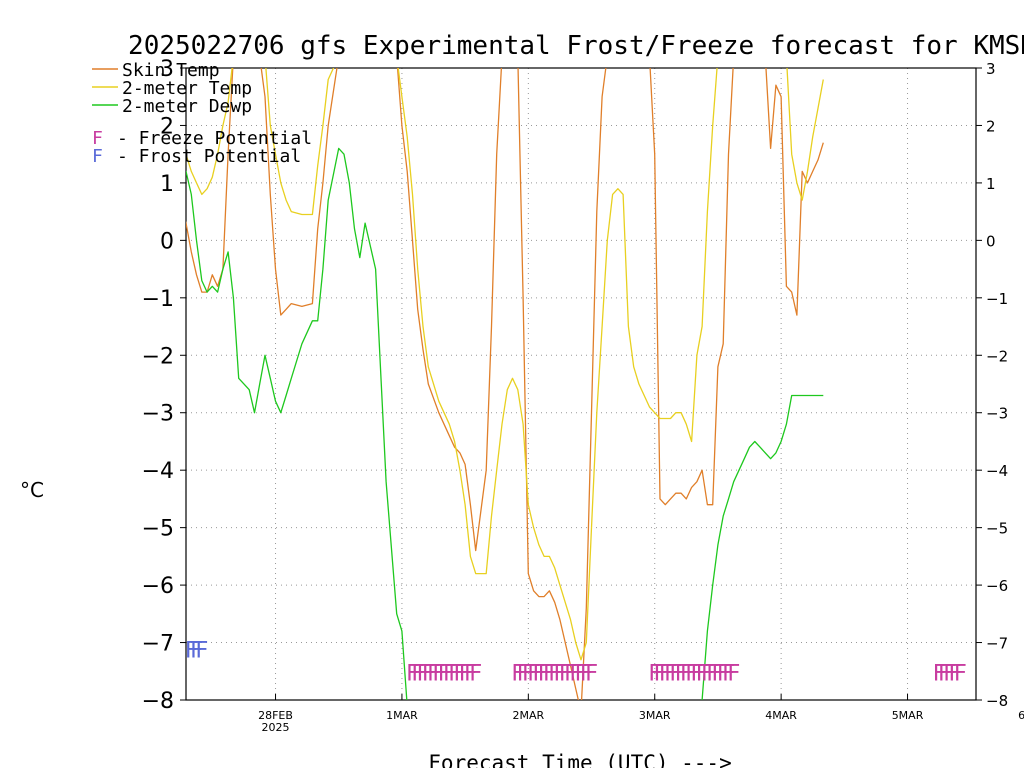 The image size is (1024, 768). What do you see at coordinates (665, 673) in the screenshot?
I see `marker-f-3-2: F` at bounding box center [665, 673].